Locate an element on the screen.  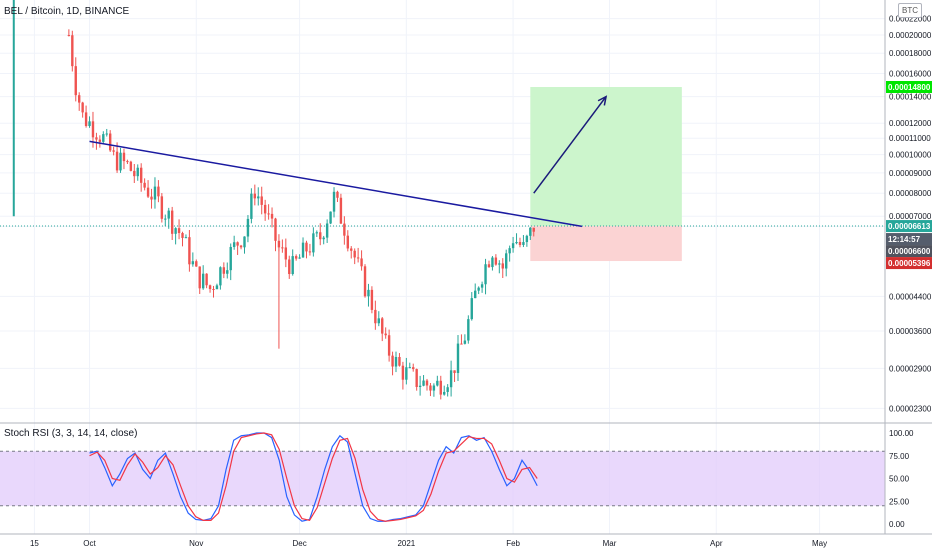
price-tick-label: 0.00002900 is located at coordinates (910, 368).